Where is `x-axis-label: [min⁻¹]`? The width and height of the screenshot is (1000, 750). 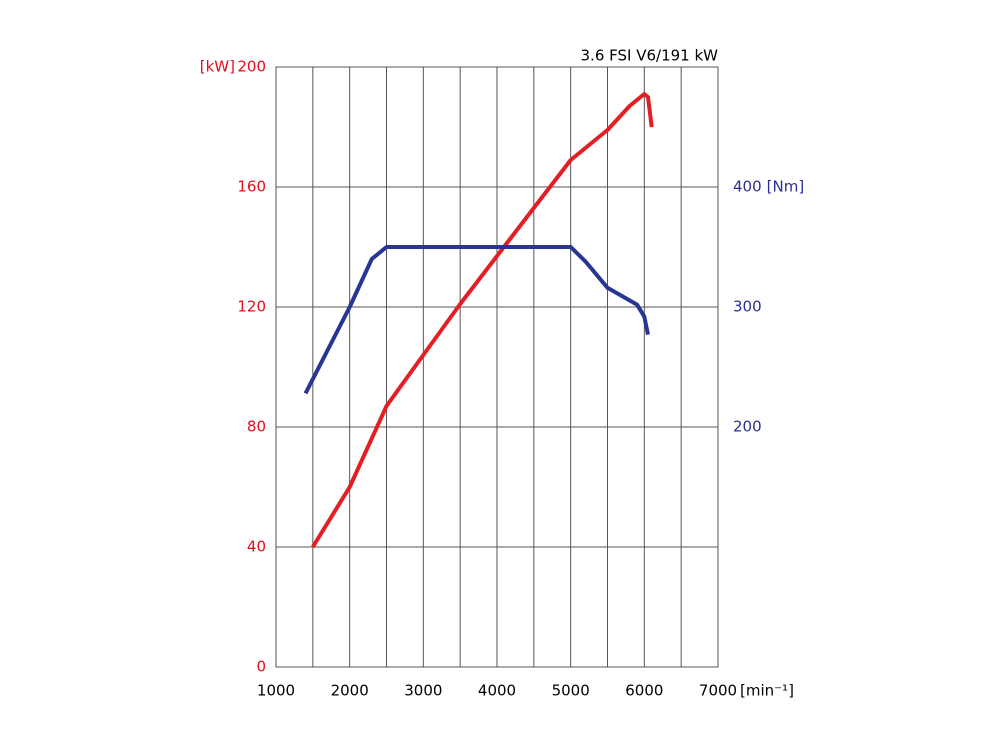 x-axis-label: [min⁻¹] is located at coordinates (767, 691).